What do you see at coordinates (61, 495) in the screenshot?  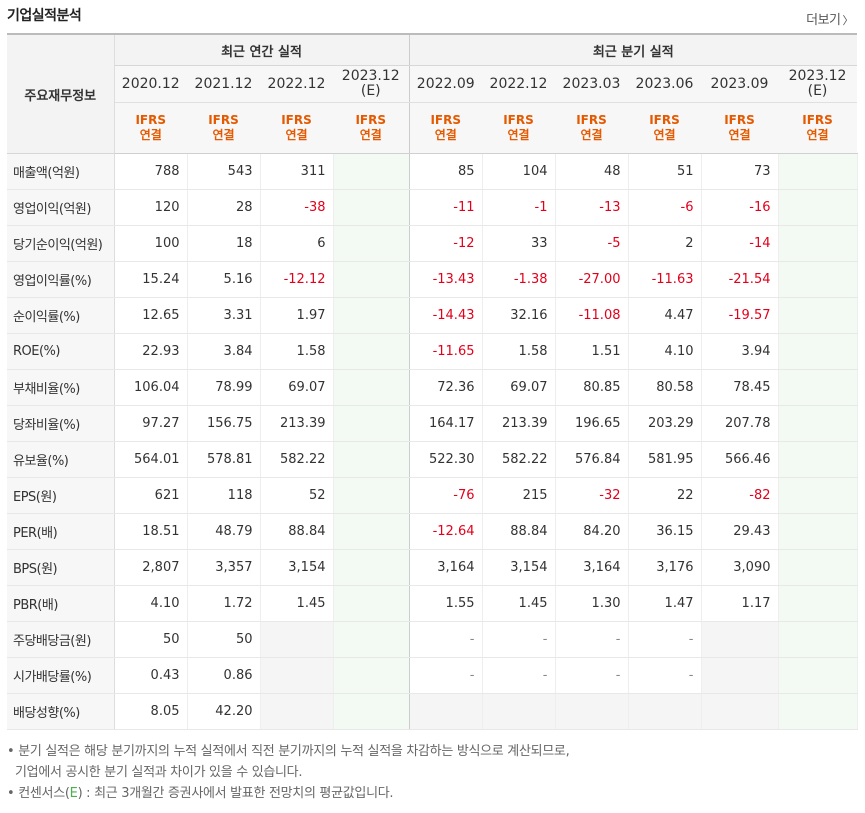 I see `row-label: EPS(원)` at bounding box center [61, 495].